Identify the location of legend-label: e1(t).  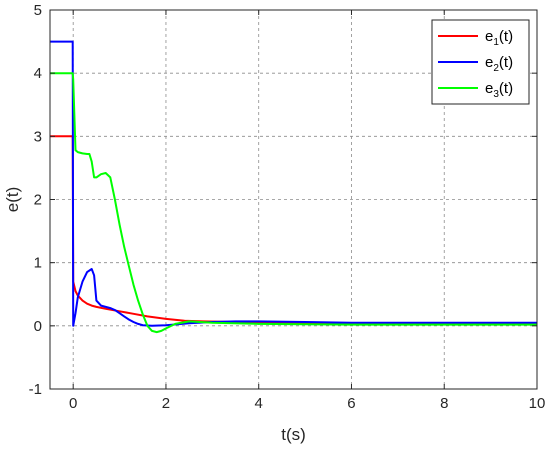
(499, 38).